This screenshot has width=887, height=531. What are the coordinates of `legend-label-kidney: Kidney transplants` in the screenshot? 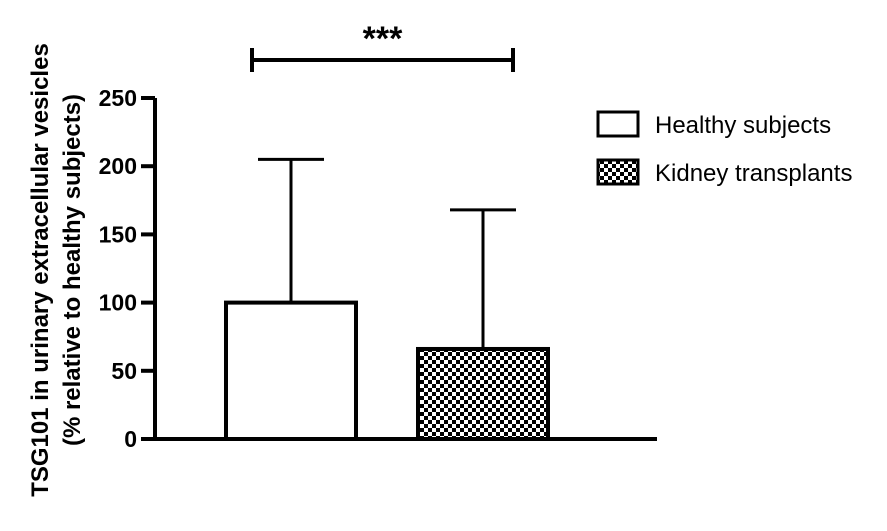 It's located at (753, 173).